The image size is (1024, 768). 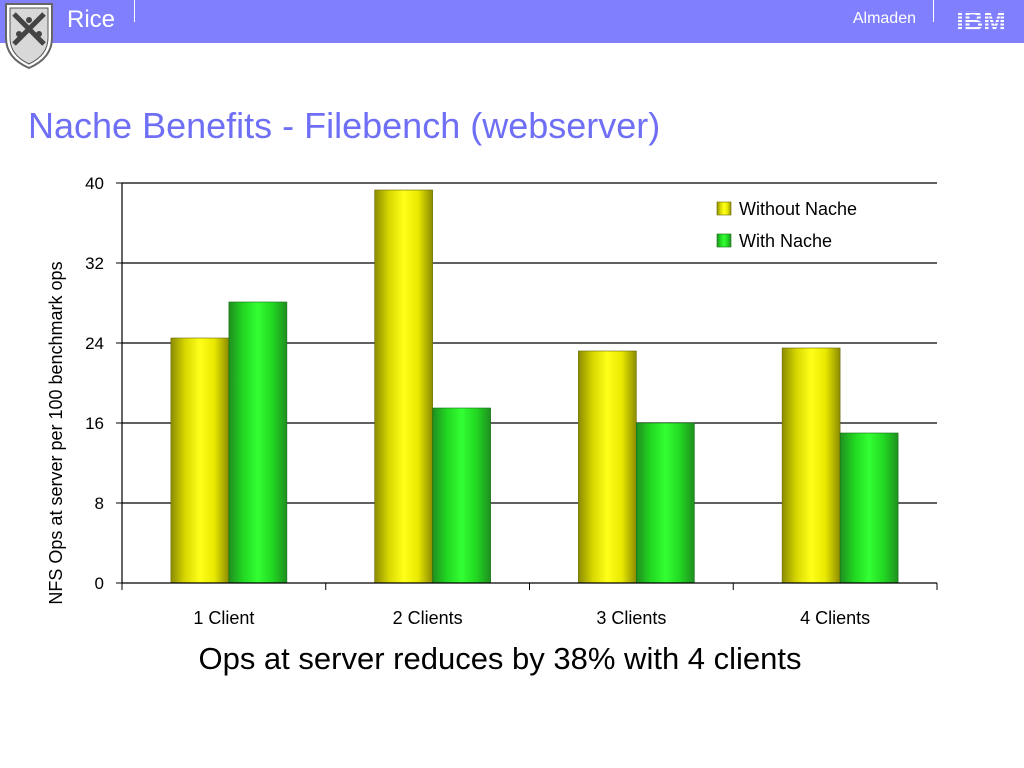 What do you see at coordinates (798, 209) in the screenshot?
I see `legend-label: Without Nache` at bounding box center [798, 209].